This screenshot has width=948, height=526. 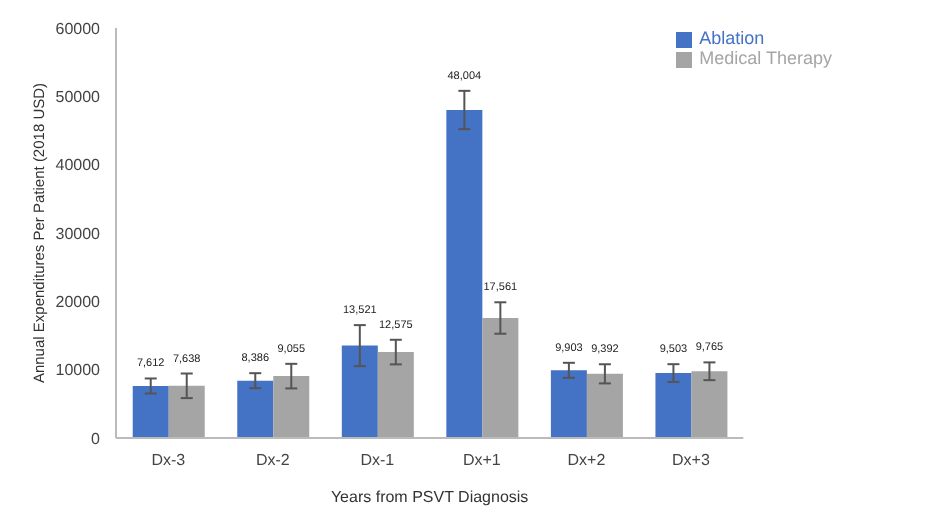 What do you see at coordinates (78, 233) in the screenshot?
I see `y-tick-label: 30000` at bounding box center [78, 233].